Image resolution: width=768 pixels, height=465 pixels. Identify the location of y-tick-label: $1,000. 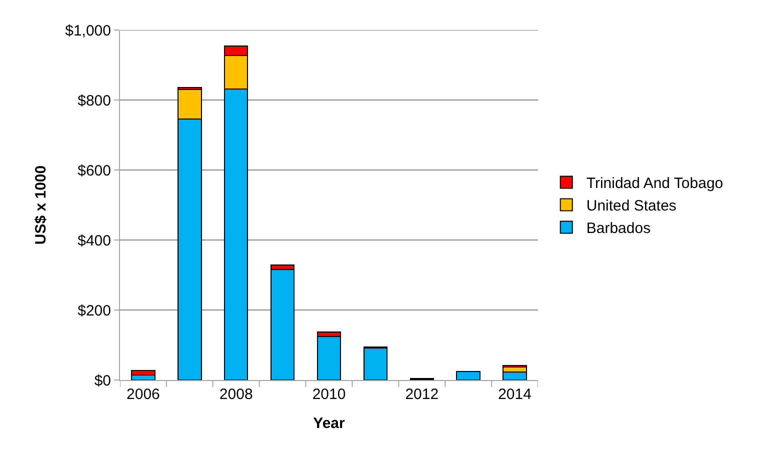
(88, 31).